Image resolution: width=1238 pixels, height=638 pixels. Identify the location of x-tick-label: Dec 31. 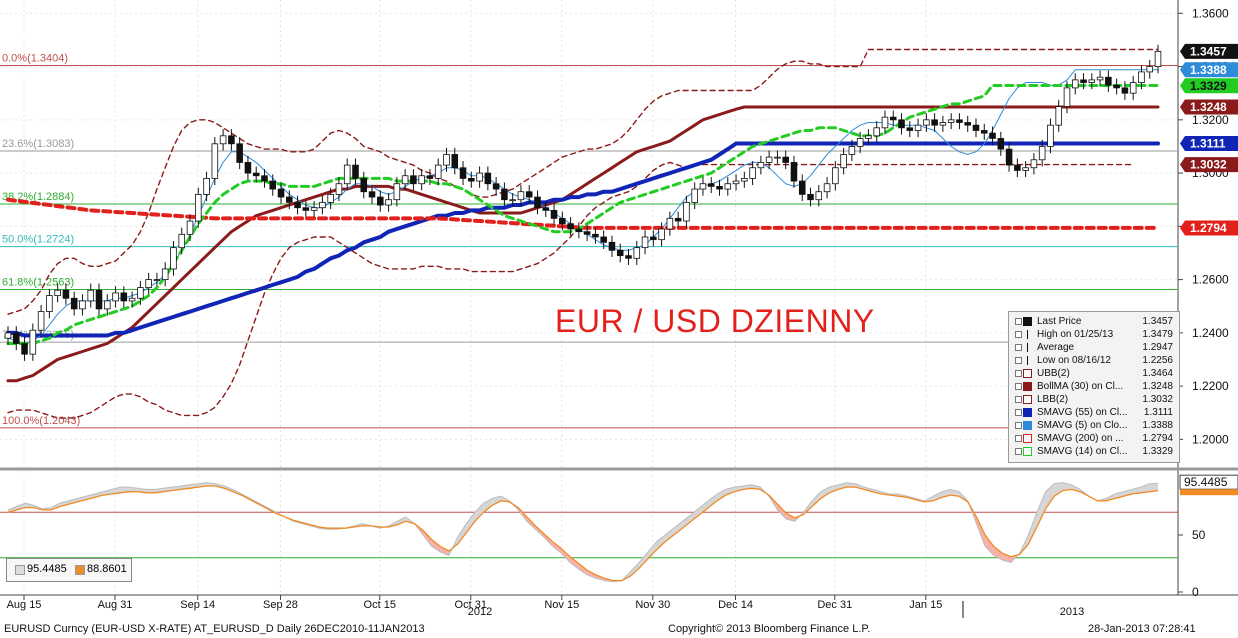
(834, 605).